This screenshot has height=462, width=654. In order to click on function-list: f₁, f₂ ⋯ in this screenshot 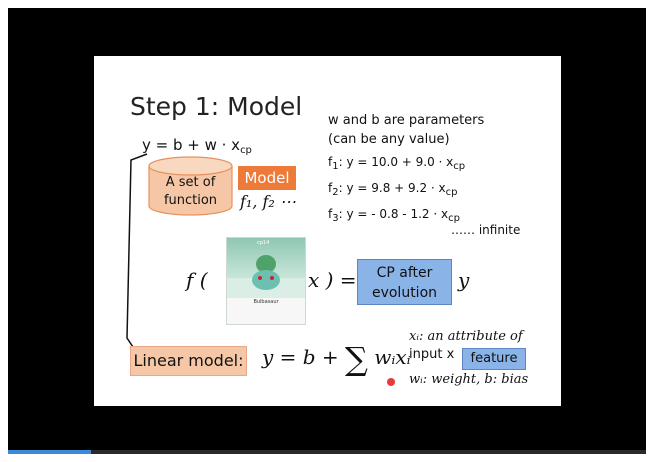, I will do `click(268, 201)`.